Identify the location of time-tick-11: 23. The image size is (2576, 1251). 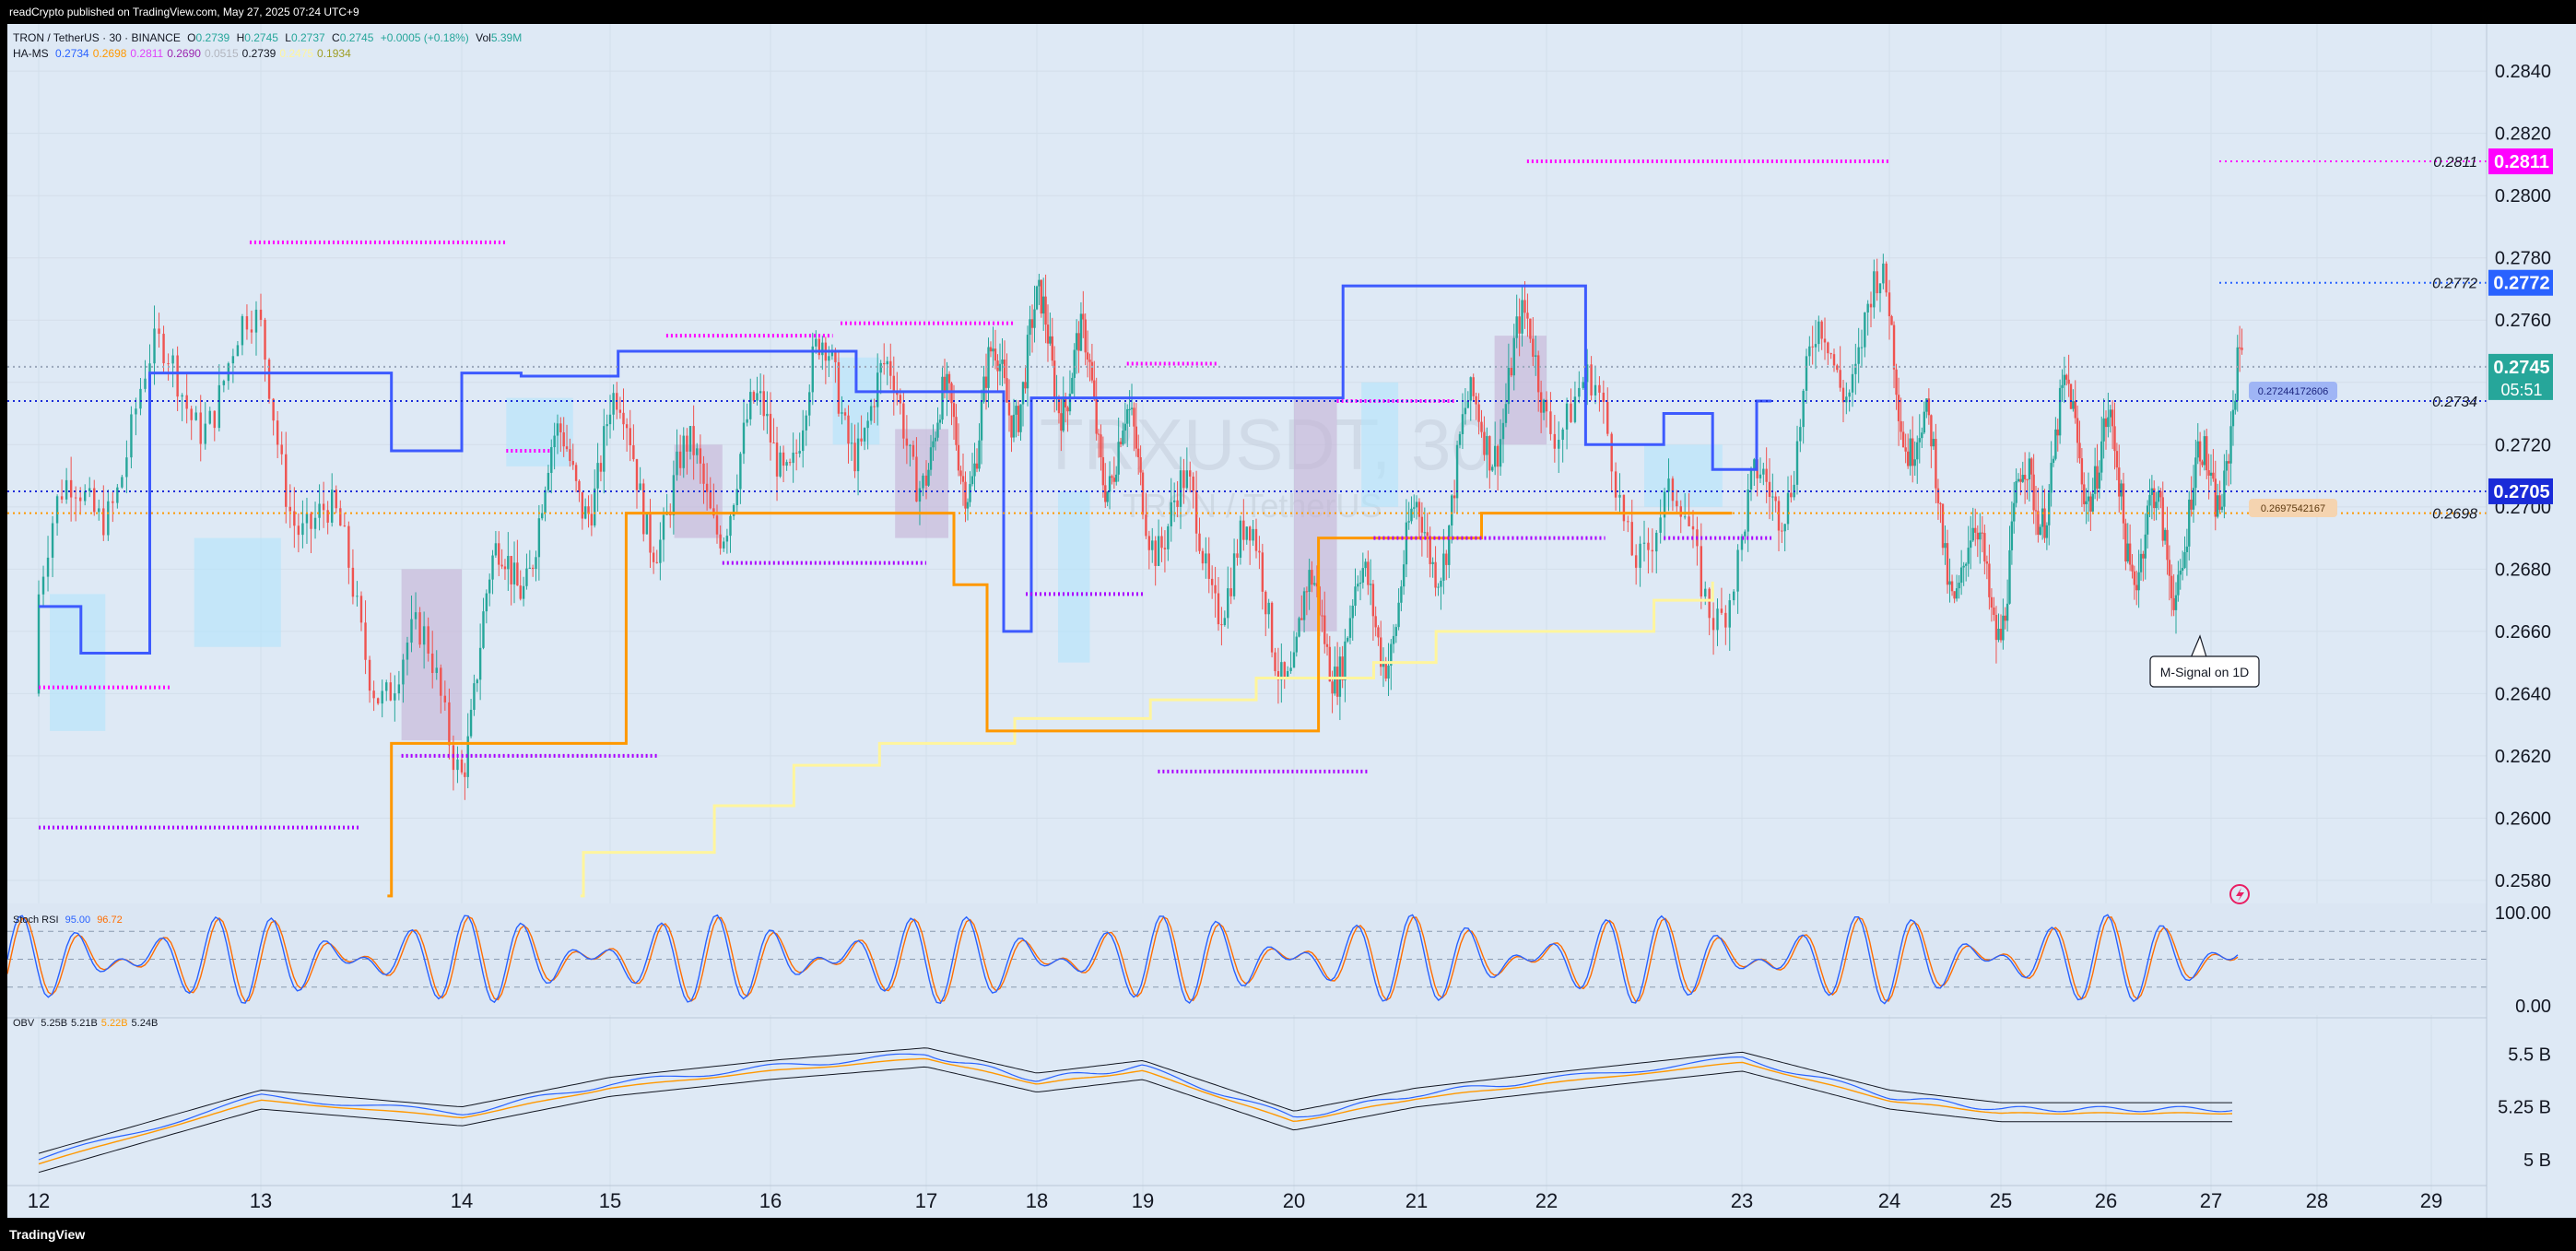
(1742, 1200).